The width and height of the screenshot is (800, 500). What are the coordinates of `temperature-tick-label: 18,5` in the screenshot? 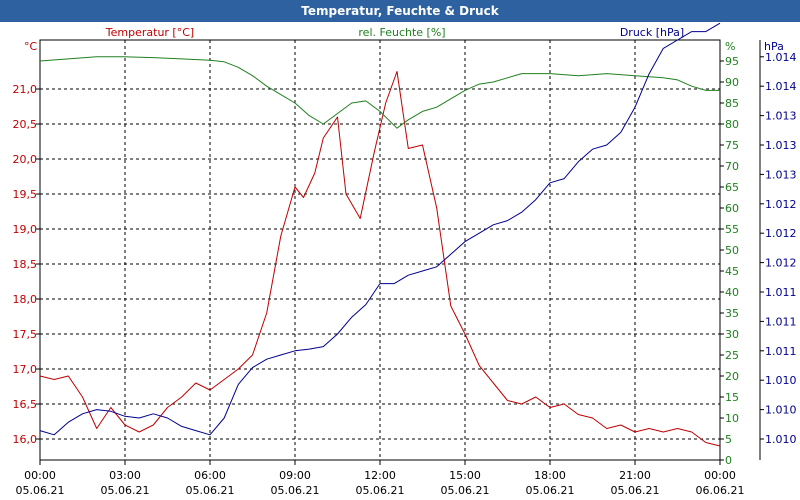 It's located at (25, 264).